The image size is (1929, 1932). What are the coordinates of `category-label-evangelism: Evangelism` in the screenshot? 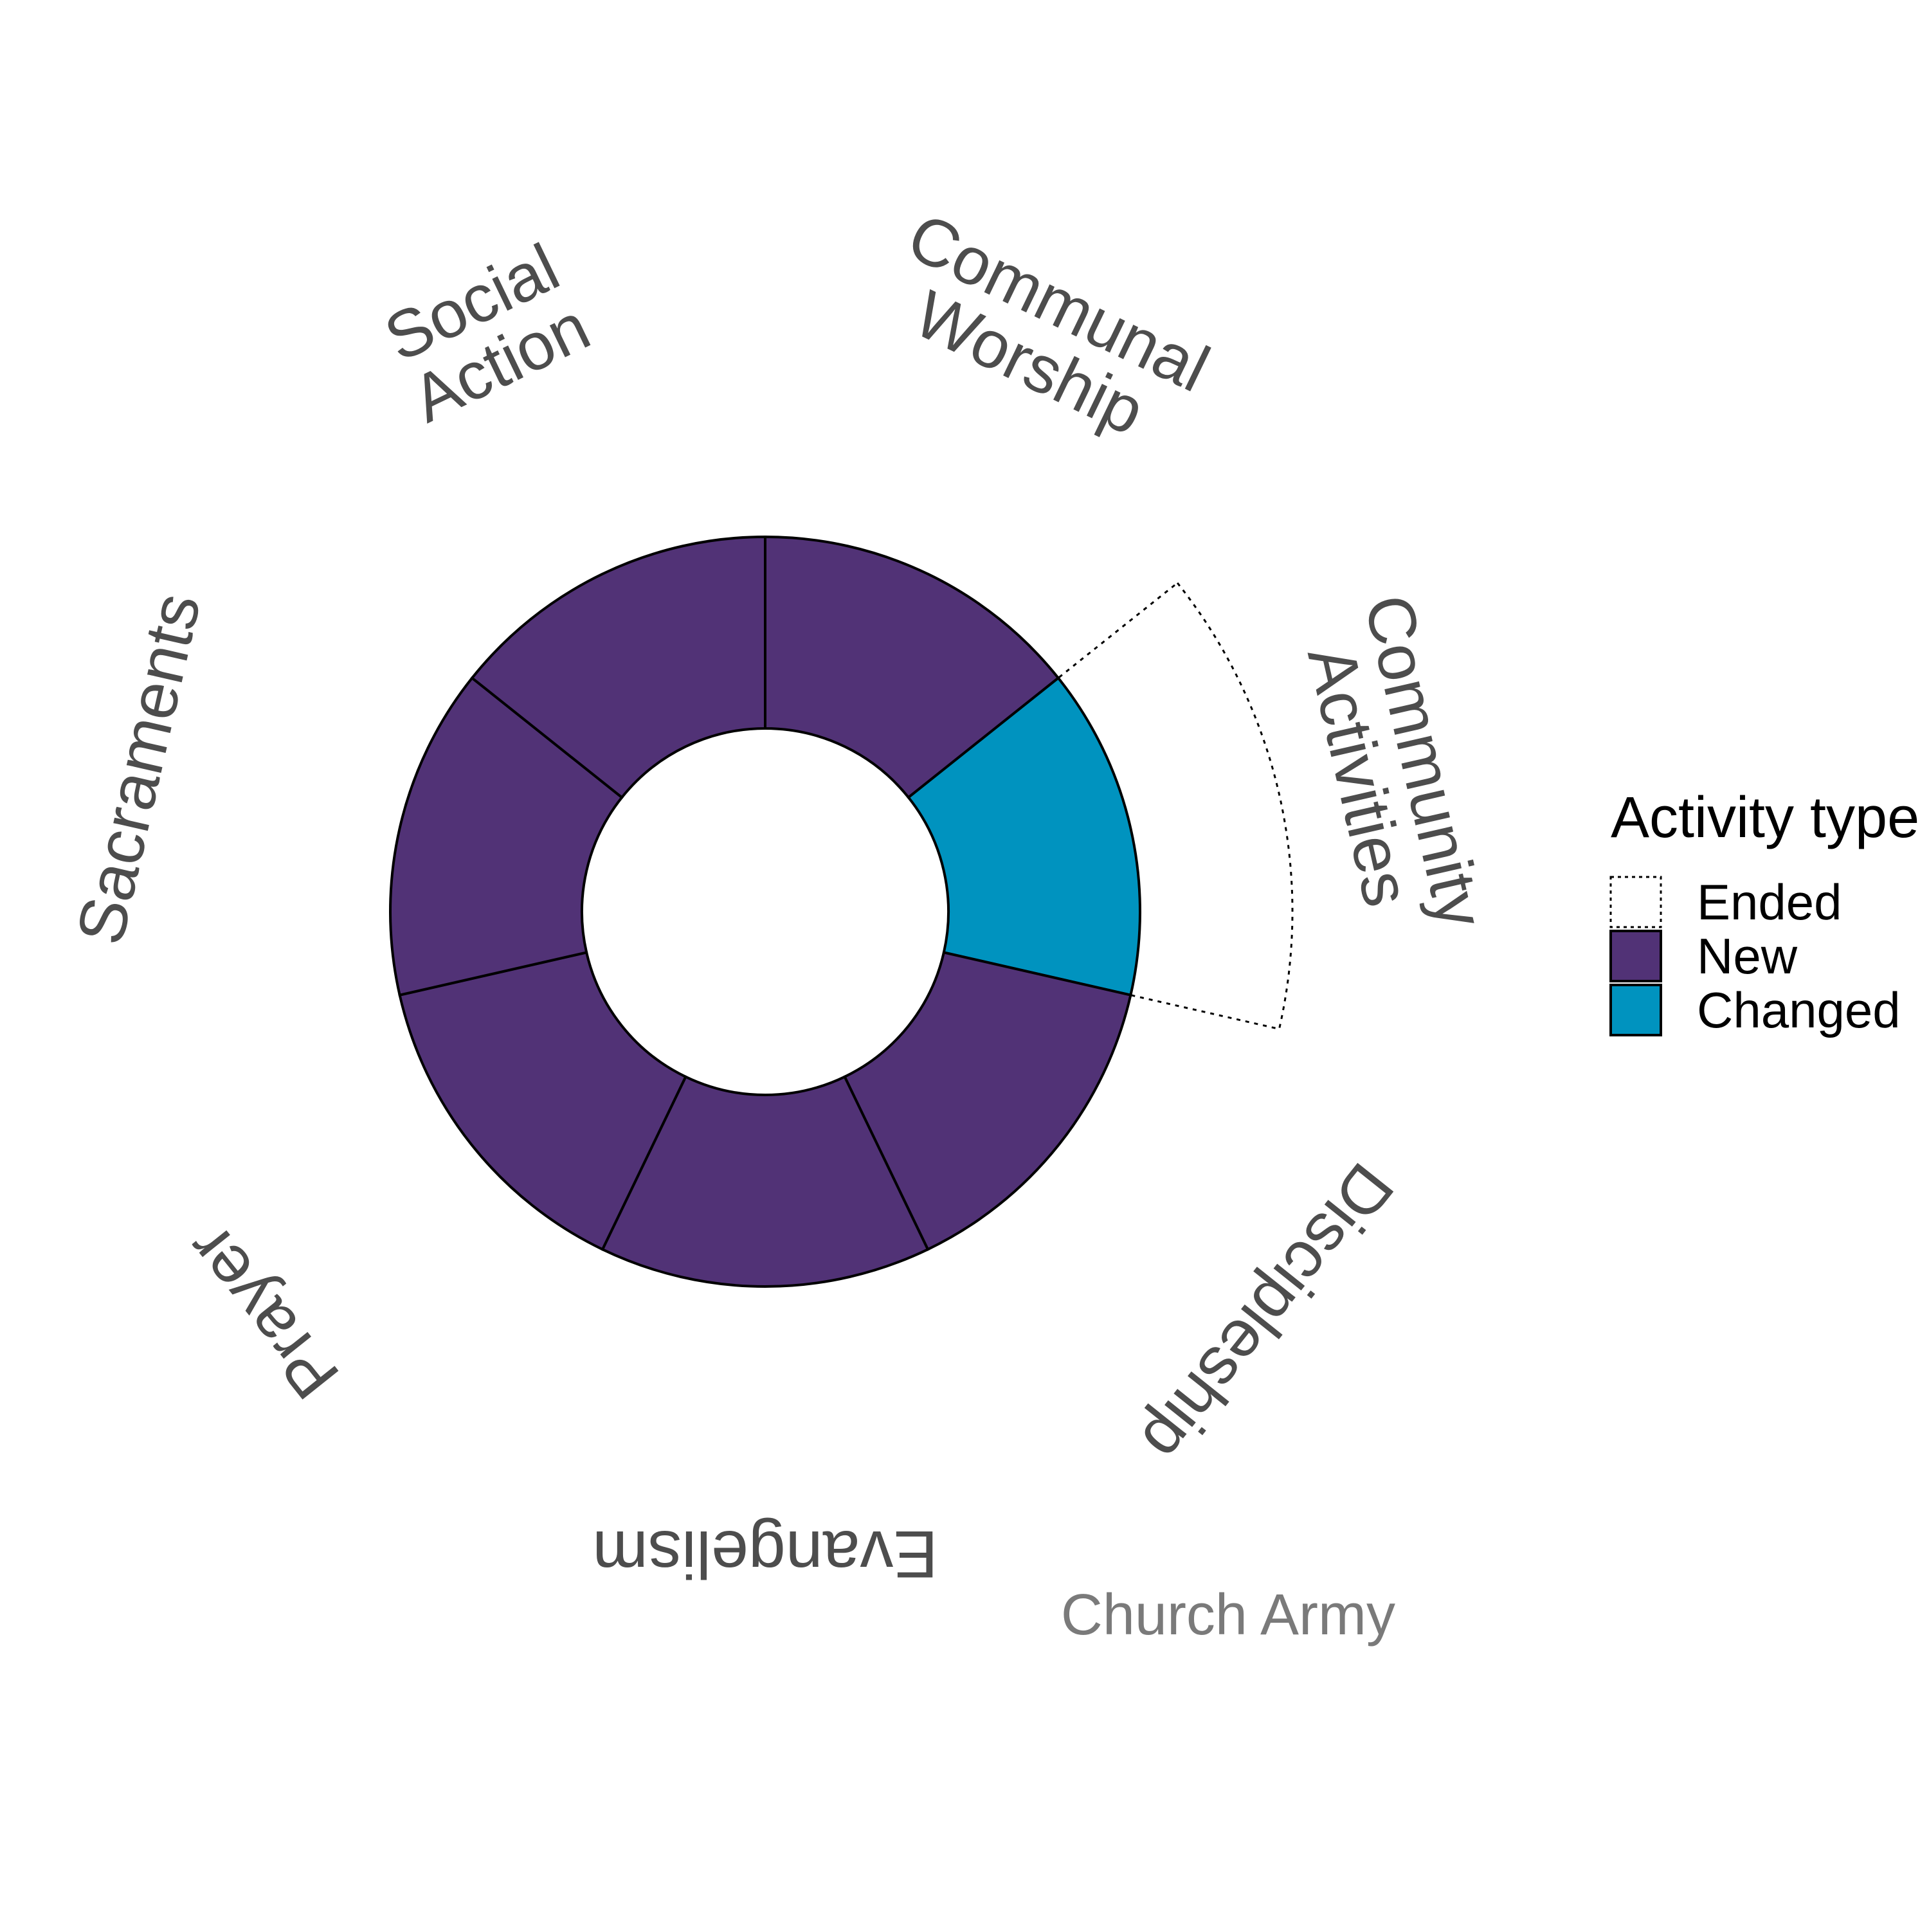 It's located at (765, 1554).